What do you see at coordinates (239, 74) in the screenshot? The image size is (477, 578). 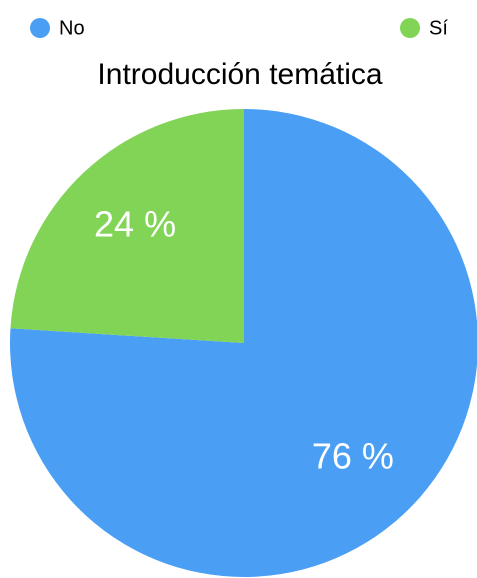 I see `chart-title: Introducción temática` at bounding box center [239, 74].